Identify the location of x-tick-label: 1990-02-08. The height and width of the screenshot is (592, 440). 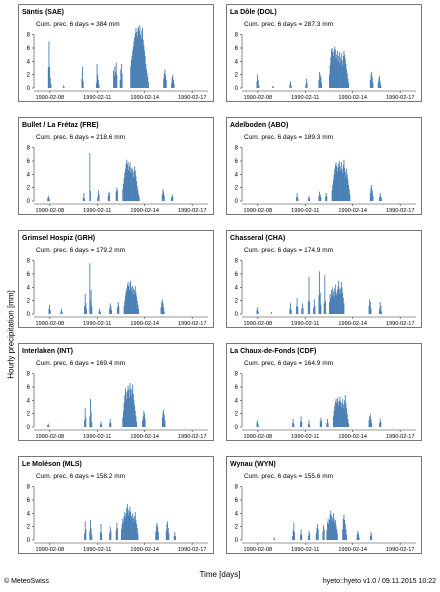
(258, 550).